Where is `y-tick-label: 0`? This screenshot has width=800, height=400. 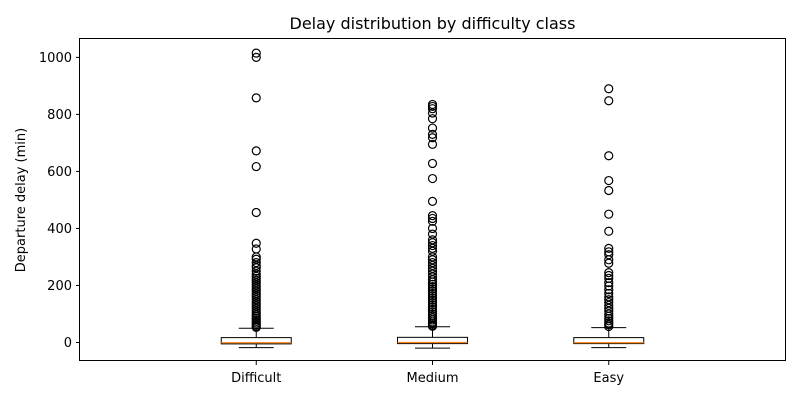
y-tick-label: 0 is located at coordinates (68, 343).